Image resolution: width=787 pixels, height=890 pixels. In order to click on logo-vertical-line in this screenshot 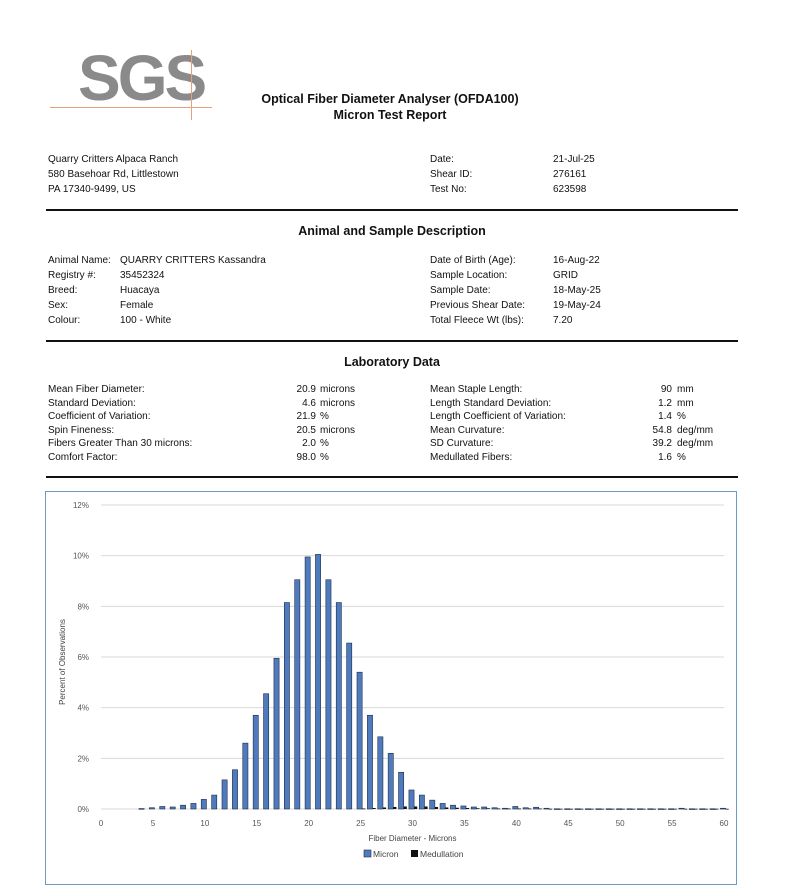, I will do `click(191, 85)`.